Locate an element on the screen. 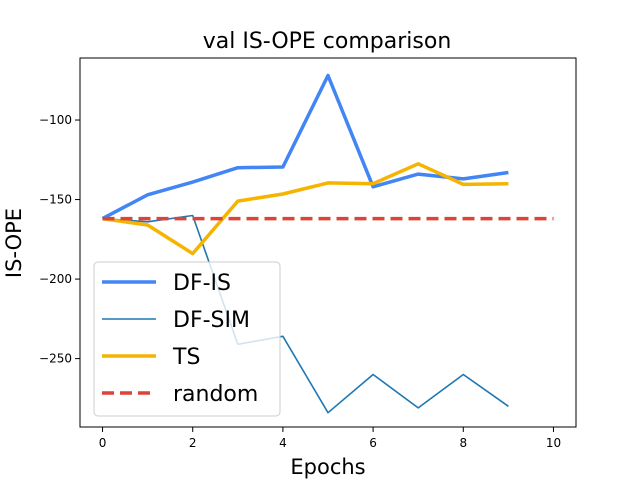 Image resolution: width=640 pixels, height=480 pixels. x-axis-label: Epochs is located at coordinates (327, 467).